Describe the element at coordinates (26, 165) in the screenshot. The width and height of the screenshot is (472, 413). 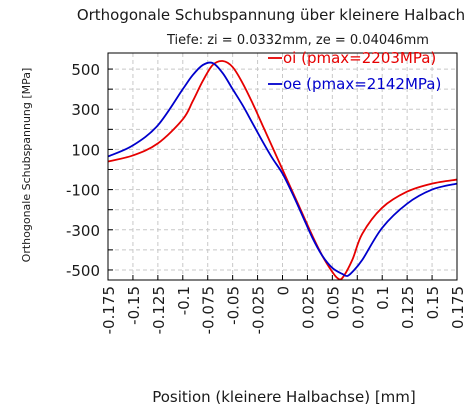
I see `y-axis-label: Orthogonale Schubspannung [MPa]` at that location.